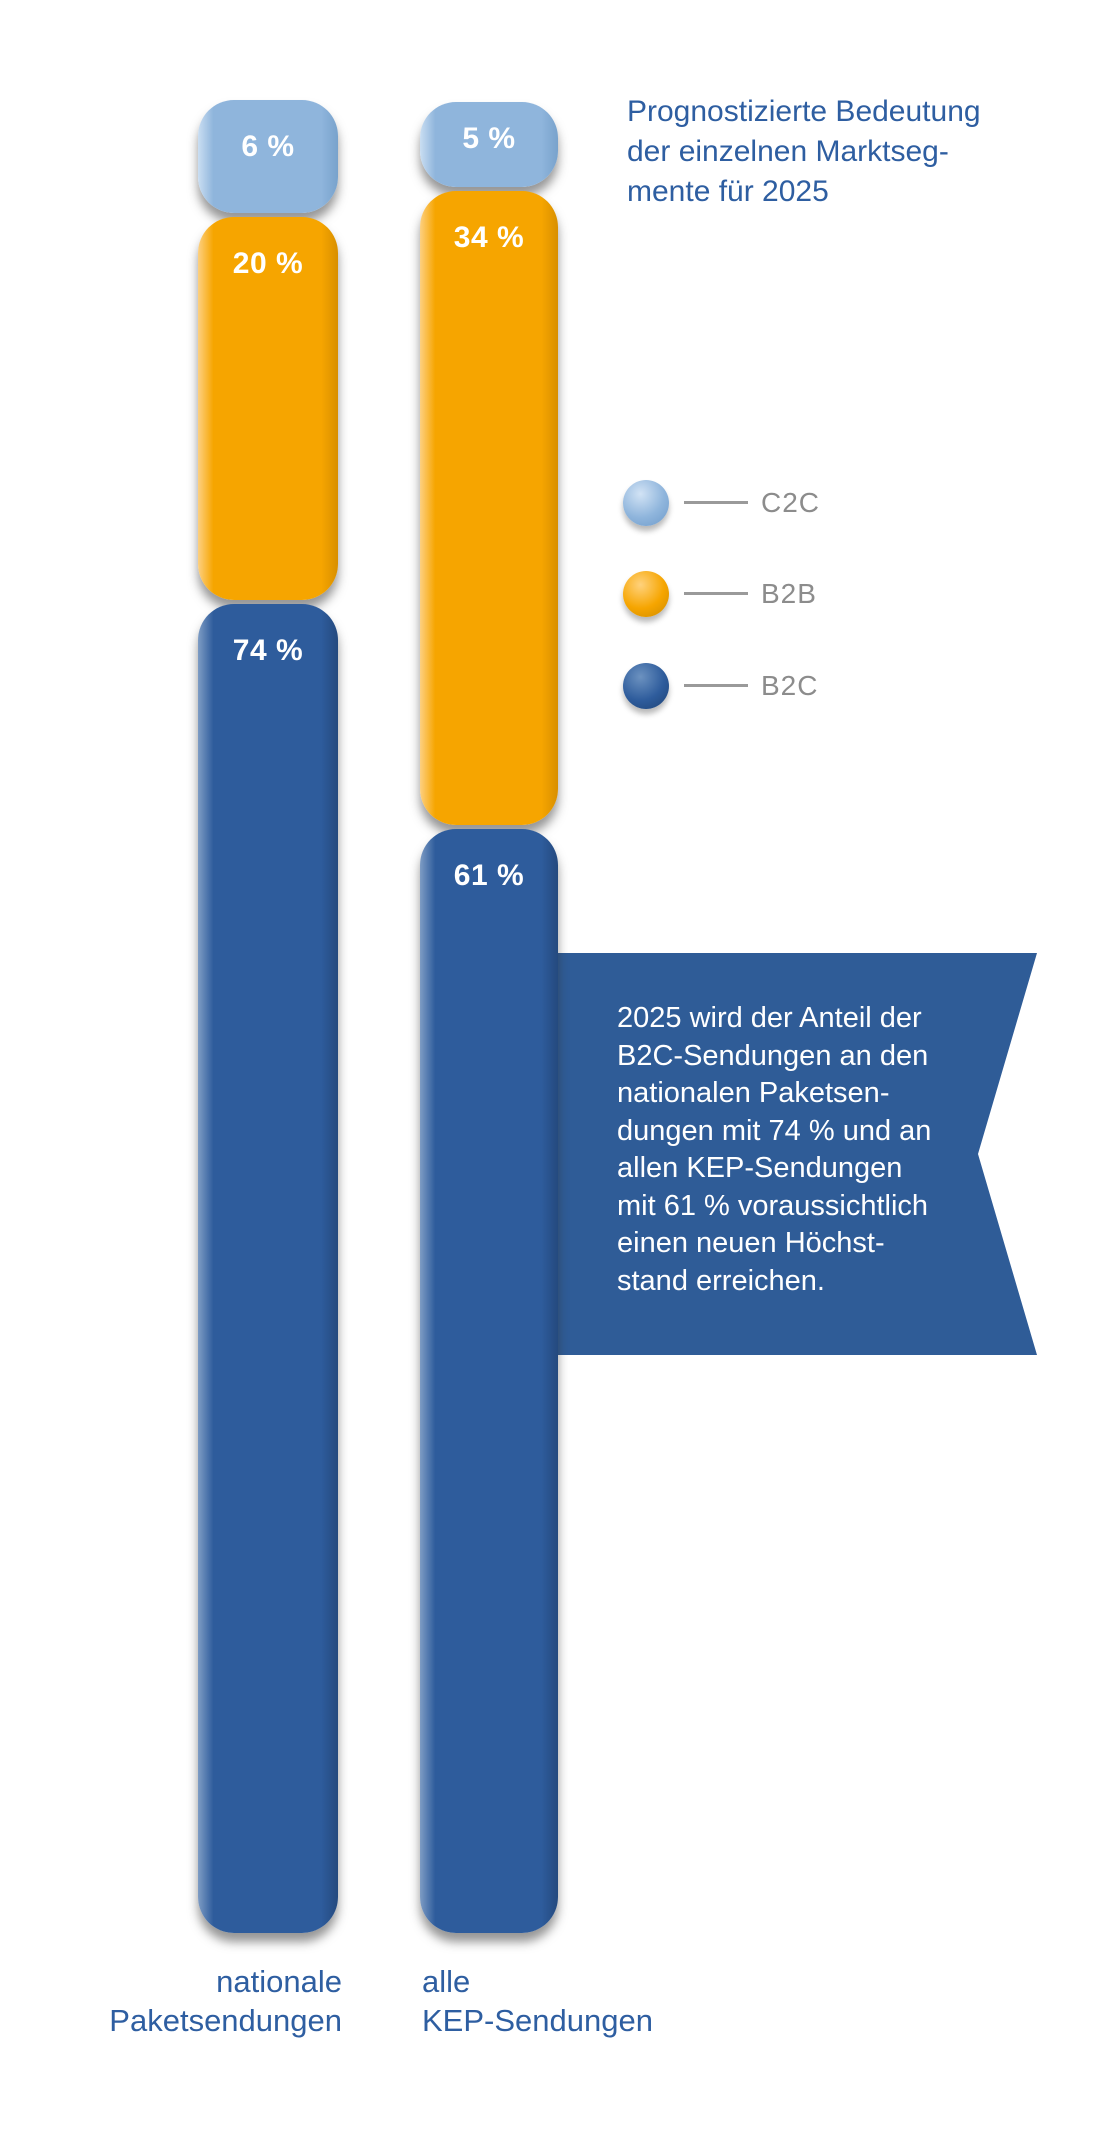 This screenshot has height=2141, width=1119. I want to click on b2b-color-dot-icon, so click(646, 593).